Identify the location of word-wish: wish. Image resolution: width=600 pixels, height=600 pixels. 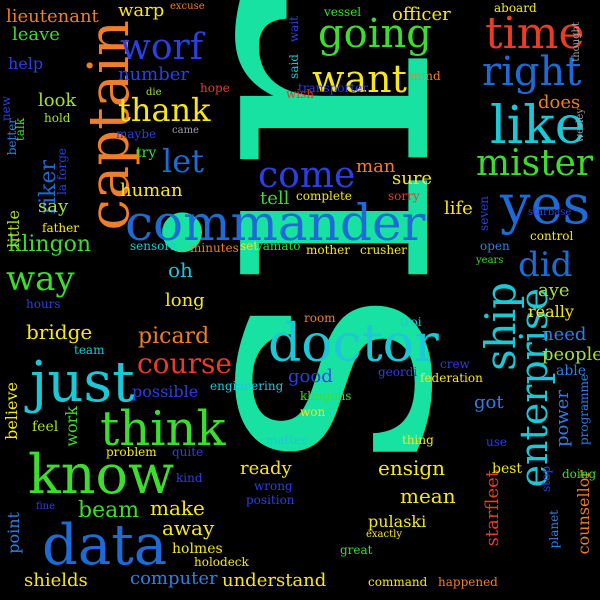
(300, 94).